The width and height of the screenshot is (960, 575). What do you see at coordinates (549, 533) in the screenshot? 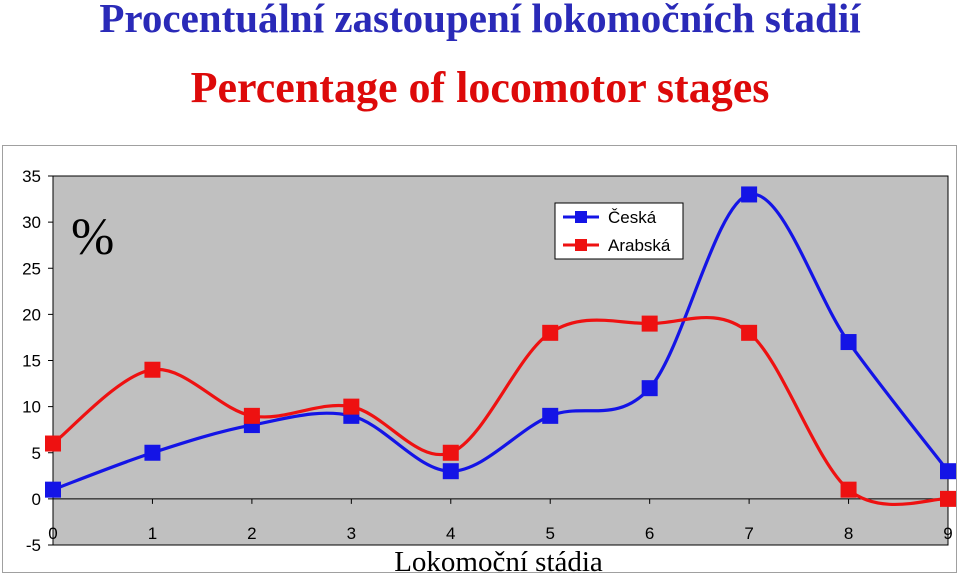
I see `x-tick-label: 5` at bounding box center [549, 533].